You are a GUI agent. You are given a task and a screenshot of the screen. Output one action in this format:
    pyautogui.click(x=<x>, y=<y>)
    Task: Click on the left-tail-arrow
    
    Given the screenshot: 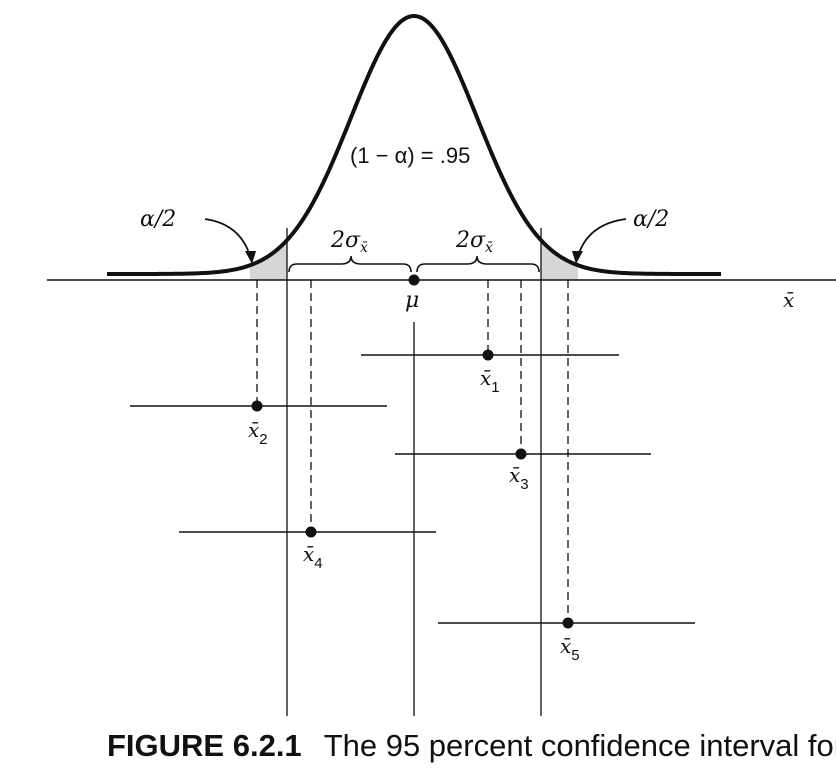 What is the action you would take?
    pyautogui.click(x=227, y=237)
    